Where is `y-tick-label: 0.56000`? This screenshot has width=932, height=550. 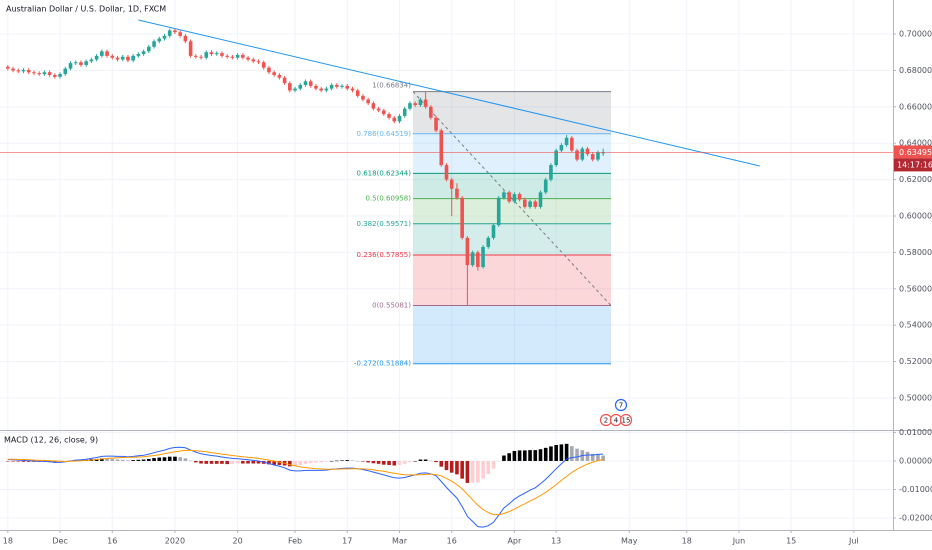
y-tick-label: 0.56000 is located at coordinates (915, 288).